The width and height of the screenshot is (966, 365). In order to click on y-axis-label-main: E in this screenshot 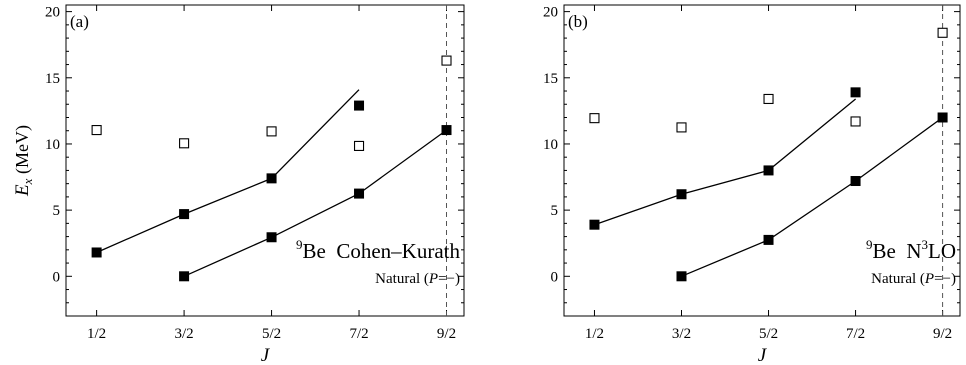, I will do `click(22, 190)`.